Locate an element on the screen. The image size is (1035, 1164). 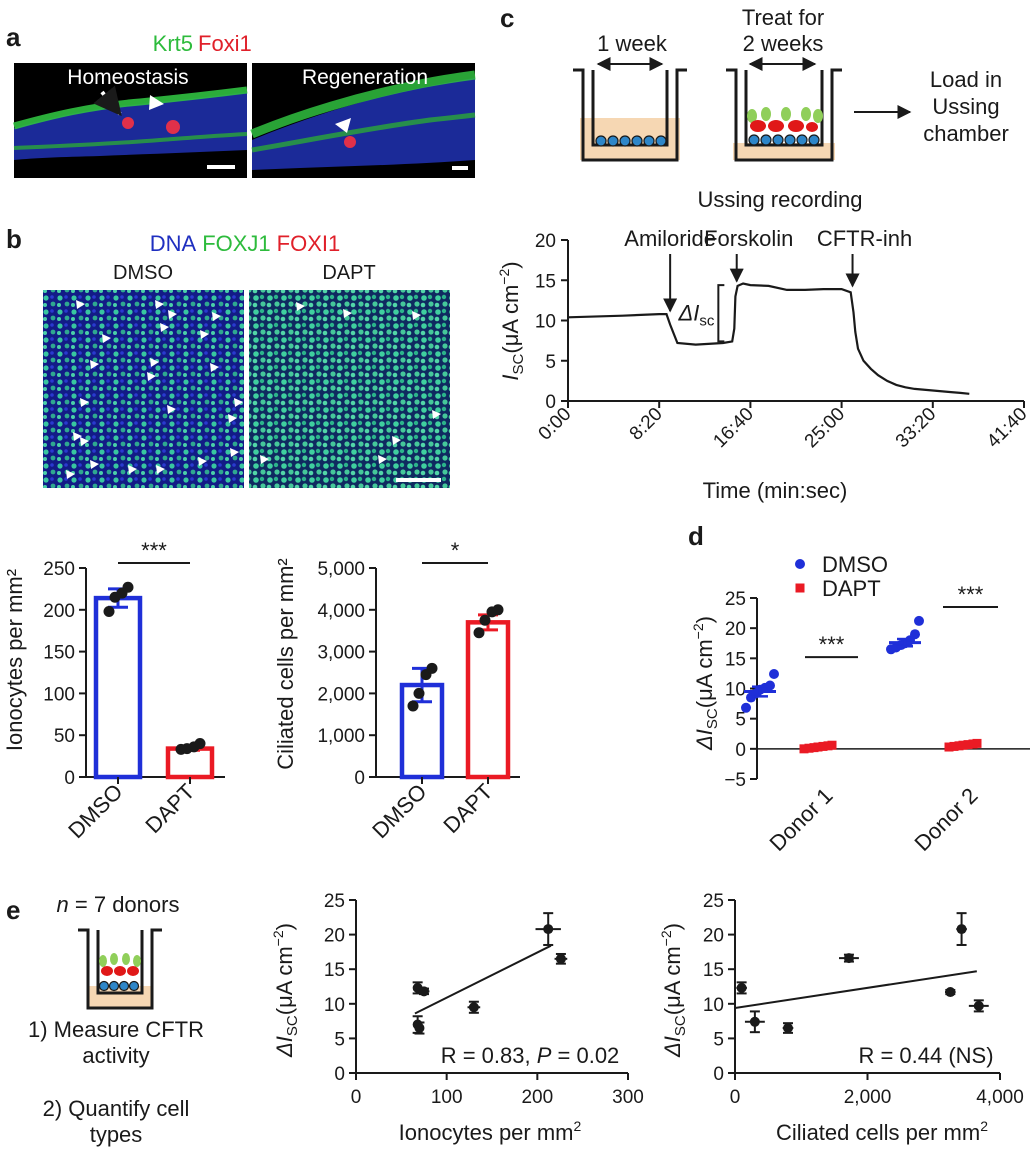
legend-dna: DNA is located at coordinates (173, 243).